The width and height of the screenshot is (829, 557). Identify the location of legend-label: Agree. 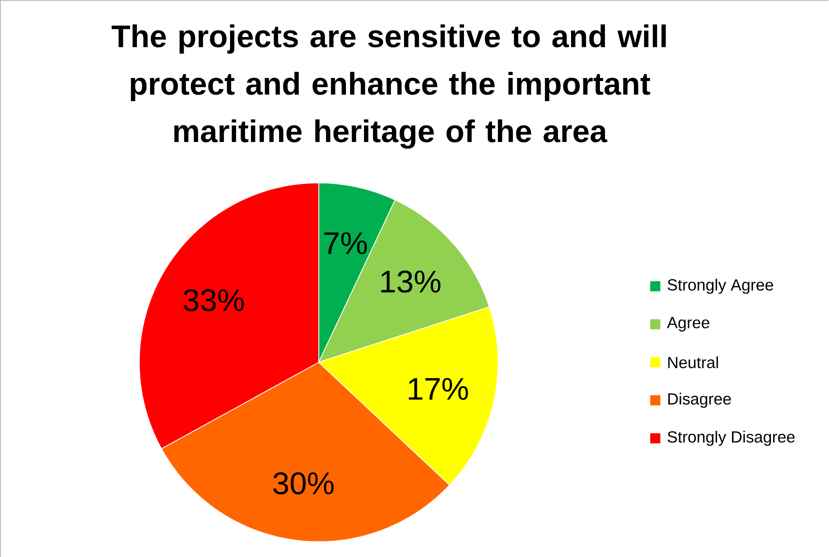
(688, 324).